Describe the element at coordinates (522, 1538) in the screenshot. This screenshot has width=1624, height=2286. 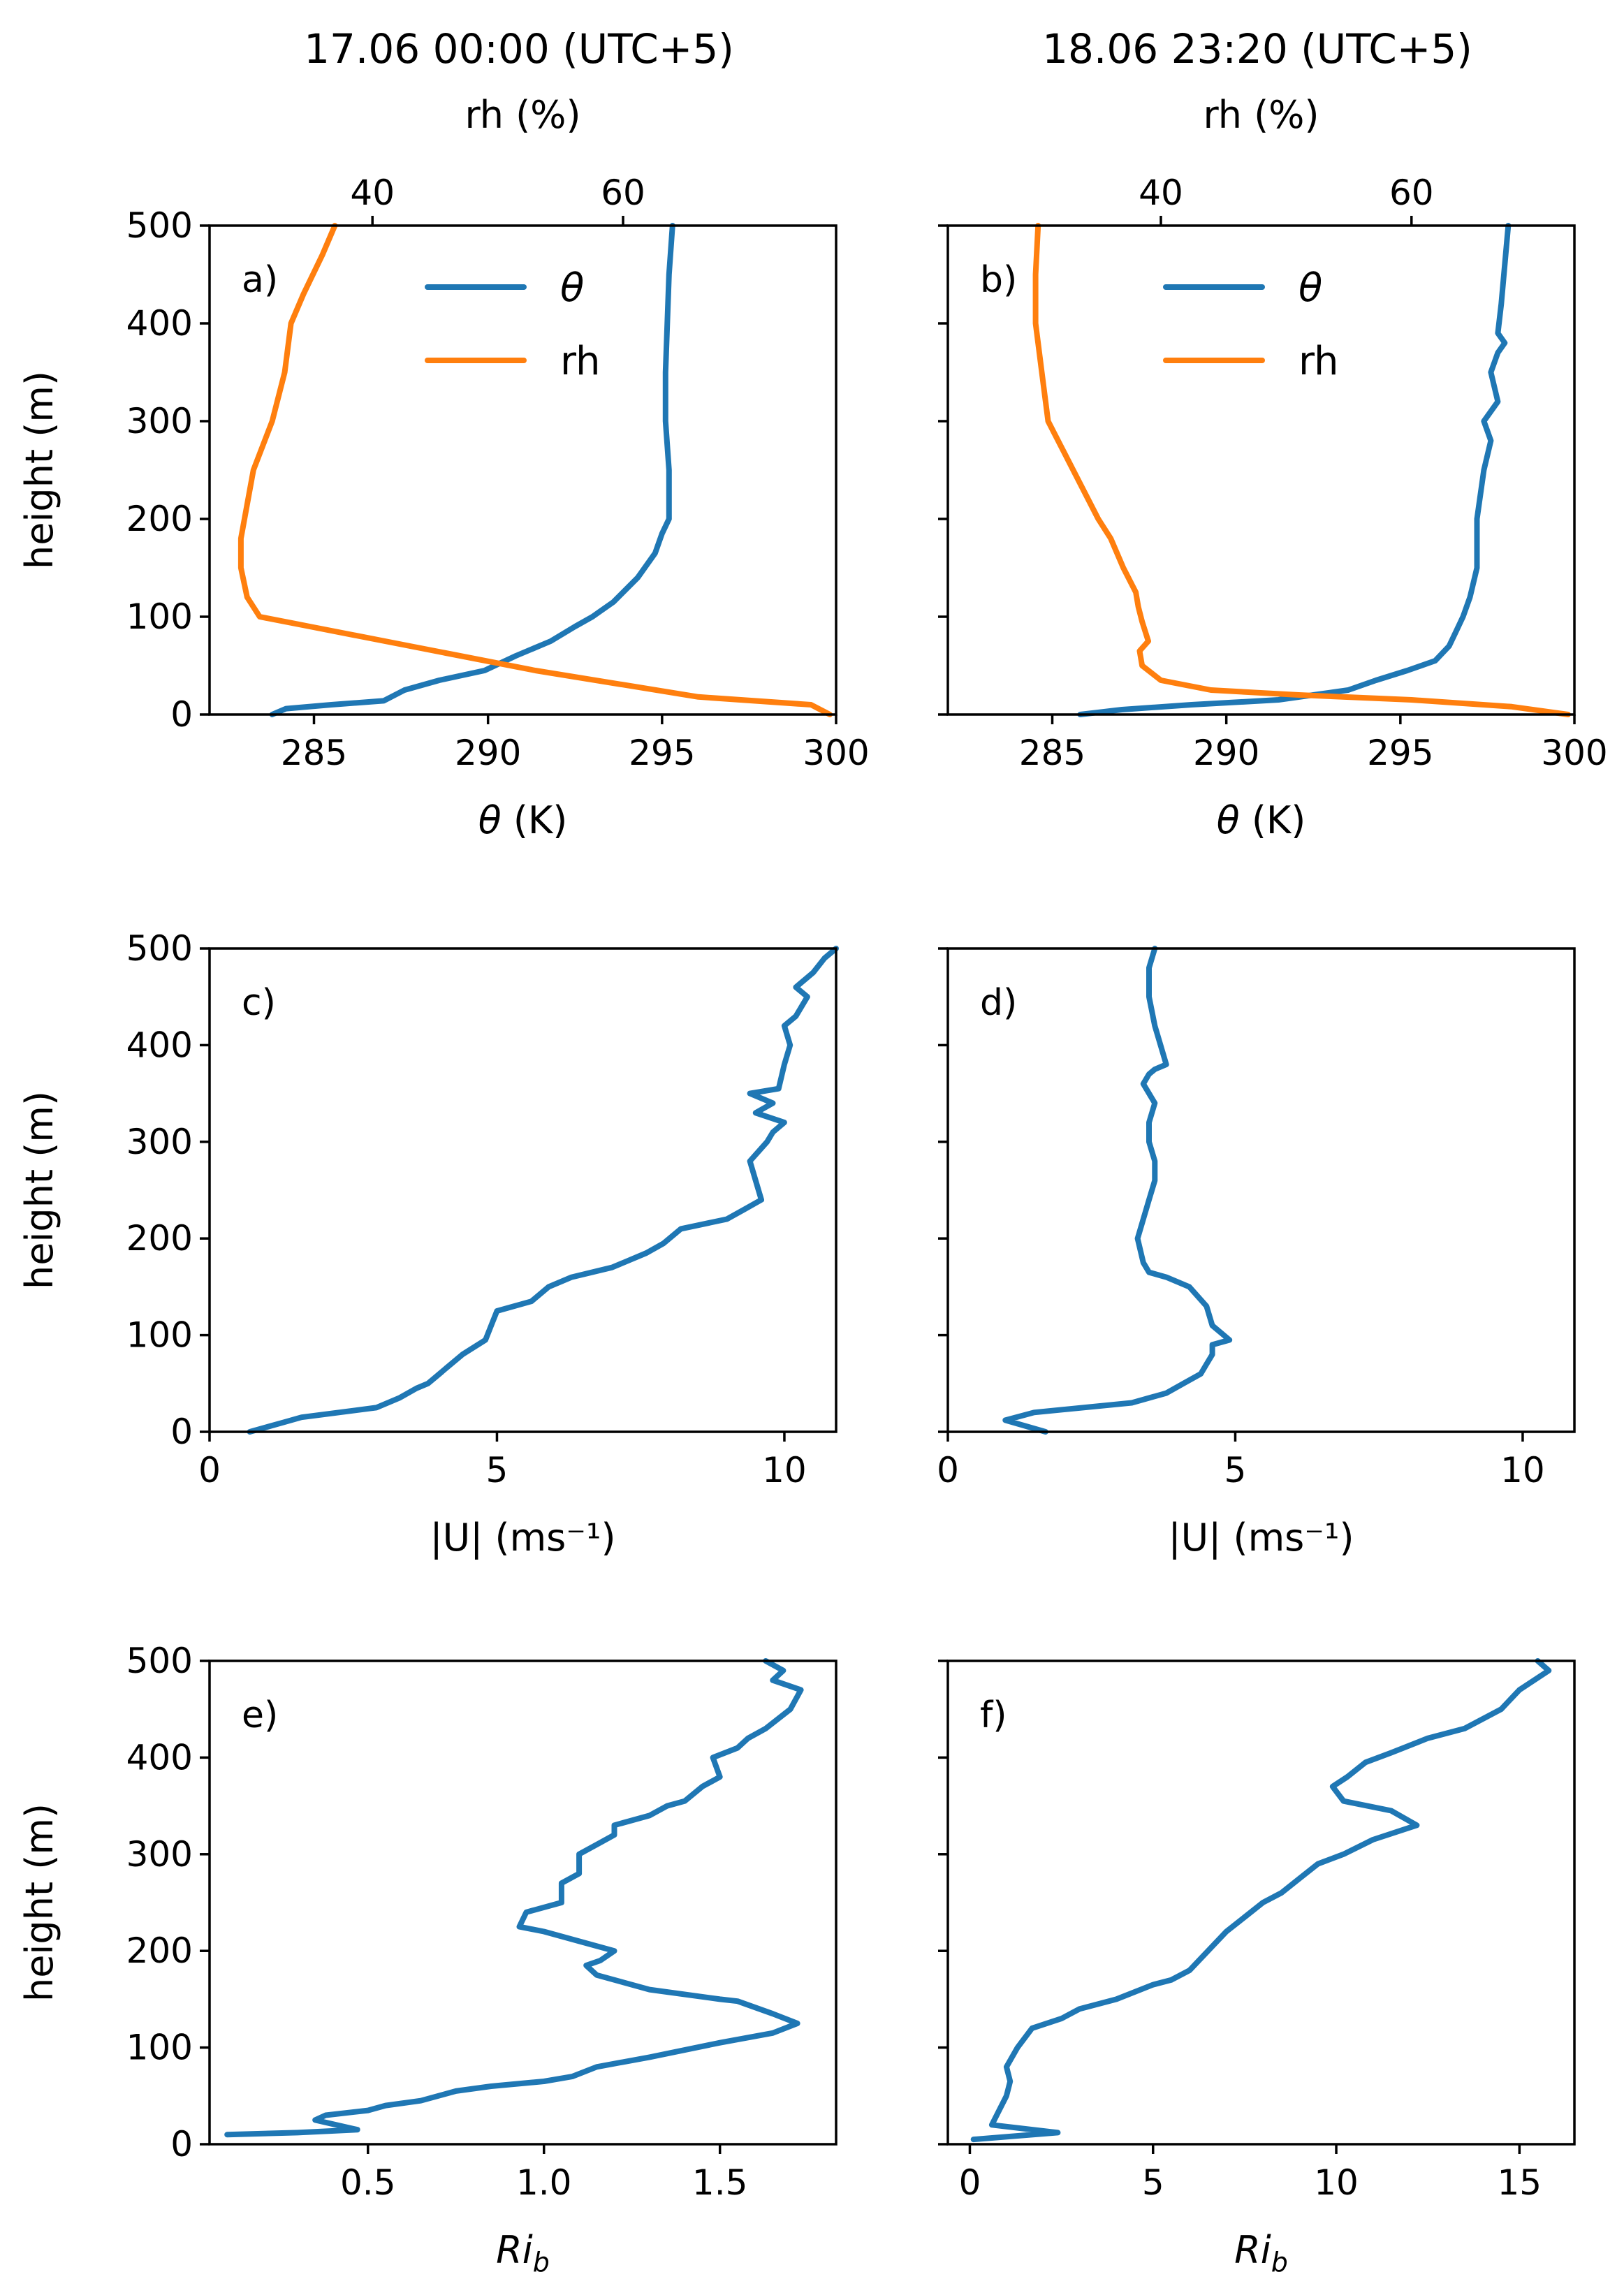
I see `x-axis-label-c: |U| (ms⁻¹)` at that location.